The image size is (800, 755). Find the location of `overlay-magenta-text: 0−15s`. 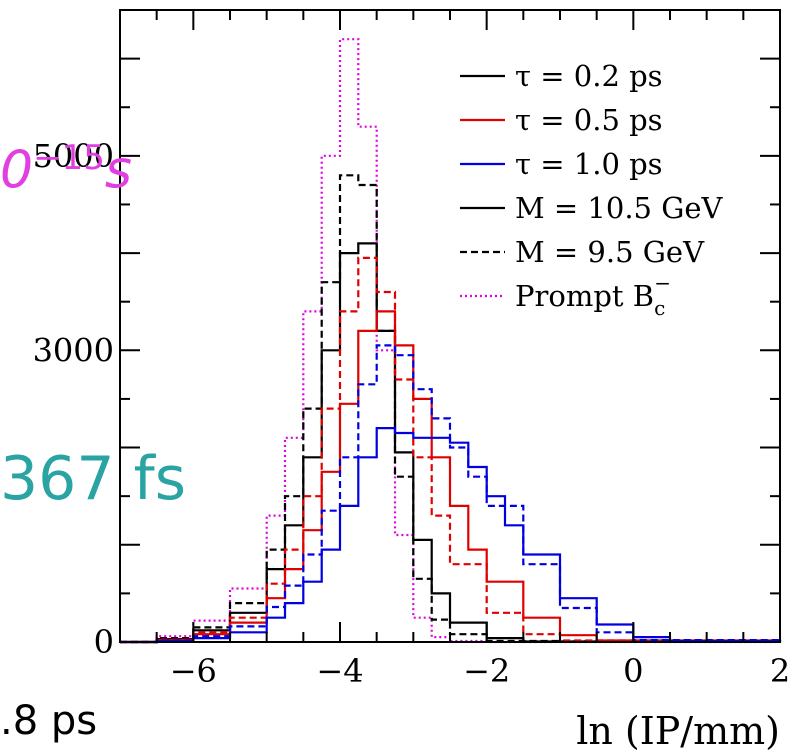

overlay-magenta-text: 0−15s is located at coordinates (66, 169).